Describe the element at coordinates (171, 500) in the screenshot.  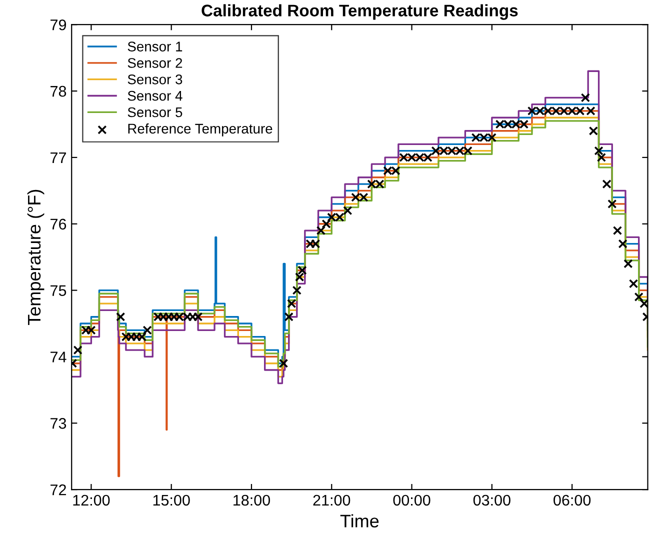
I see `x-tick-label: 15:00` at that location.